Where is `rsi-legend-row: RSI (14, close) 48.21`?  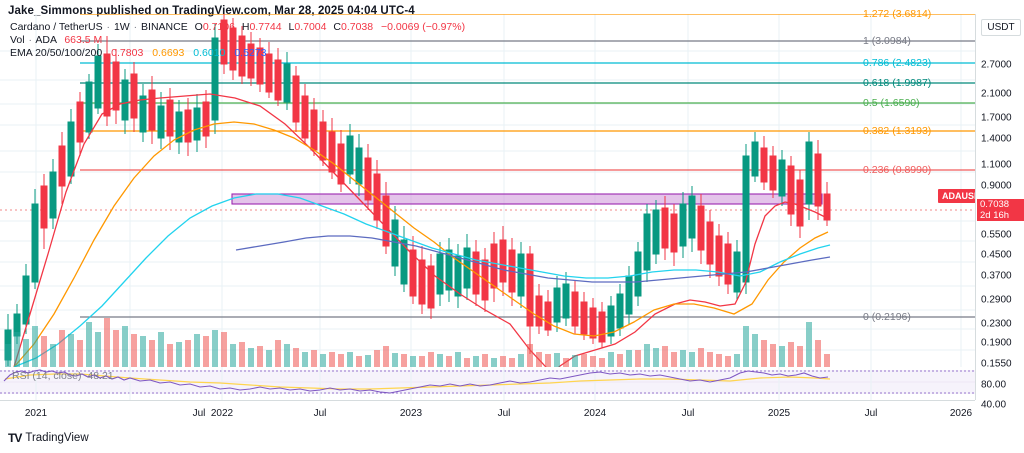 rsi-legend-row: RSI (14, close) 48.21 is located at coordinates (63, 376).